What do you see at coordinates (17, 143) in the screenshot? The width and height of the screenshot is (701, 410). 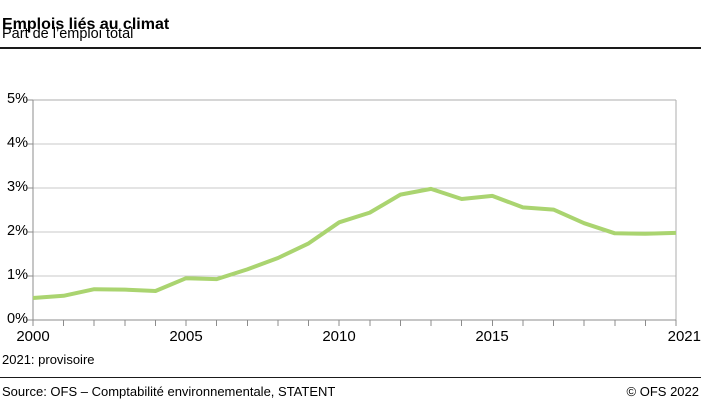 I see `y-axis-tick-label: 4%` at bounding box center [17, 143].